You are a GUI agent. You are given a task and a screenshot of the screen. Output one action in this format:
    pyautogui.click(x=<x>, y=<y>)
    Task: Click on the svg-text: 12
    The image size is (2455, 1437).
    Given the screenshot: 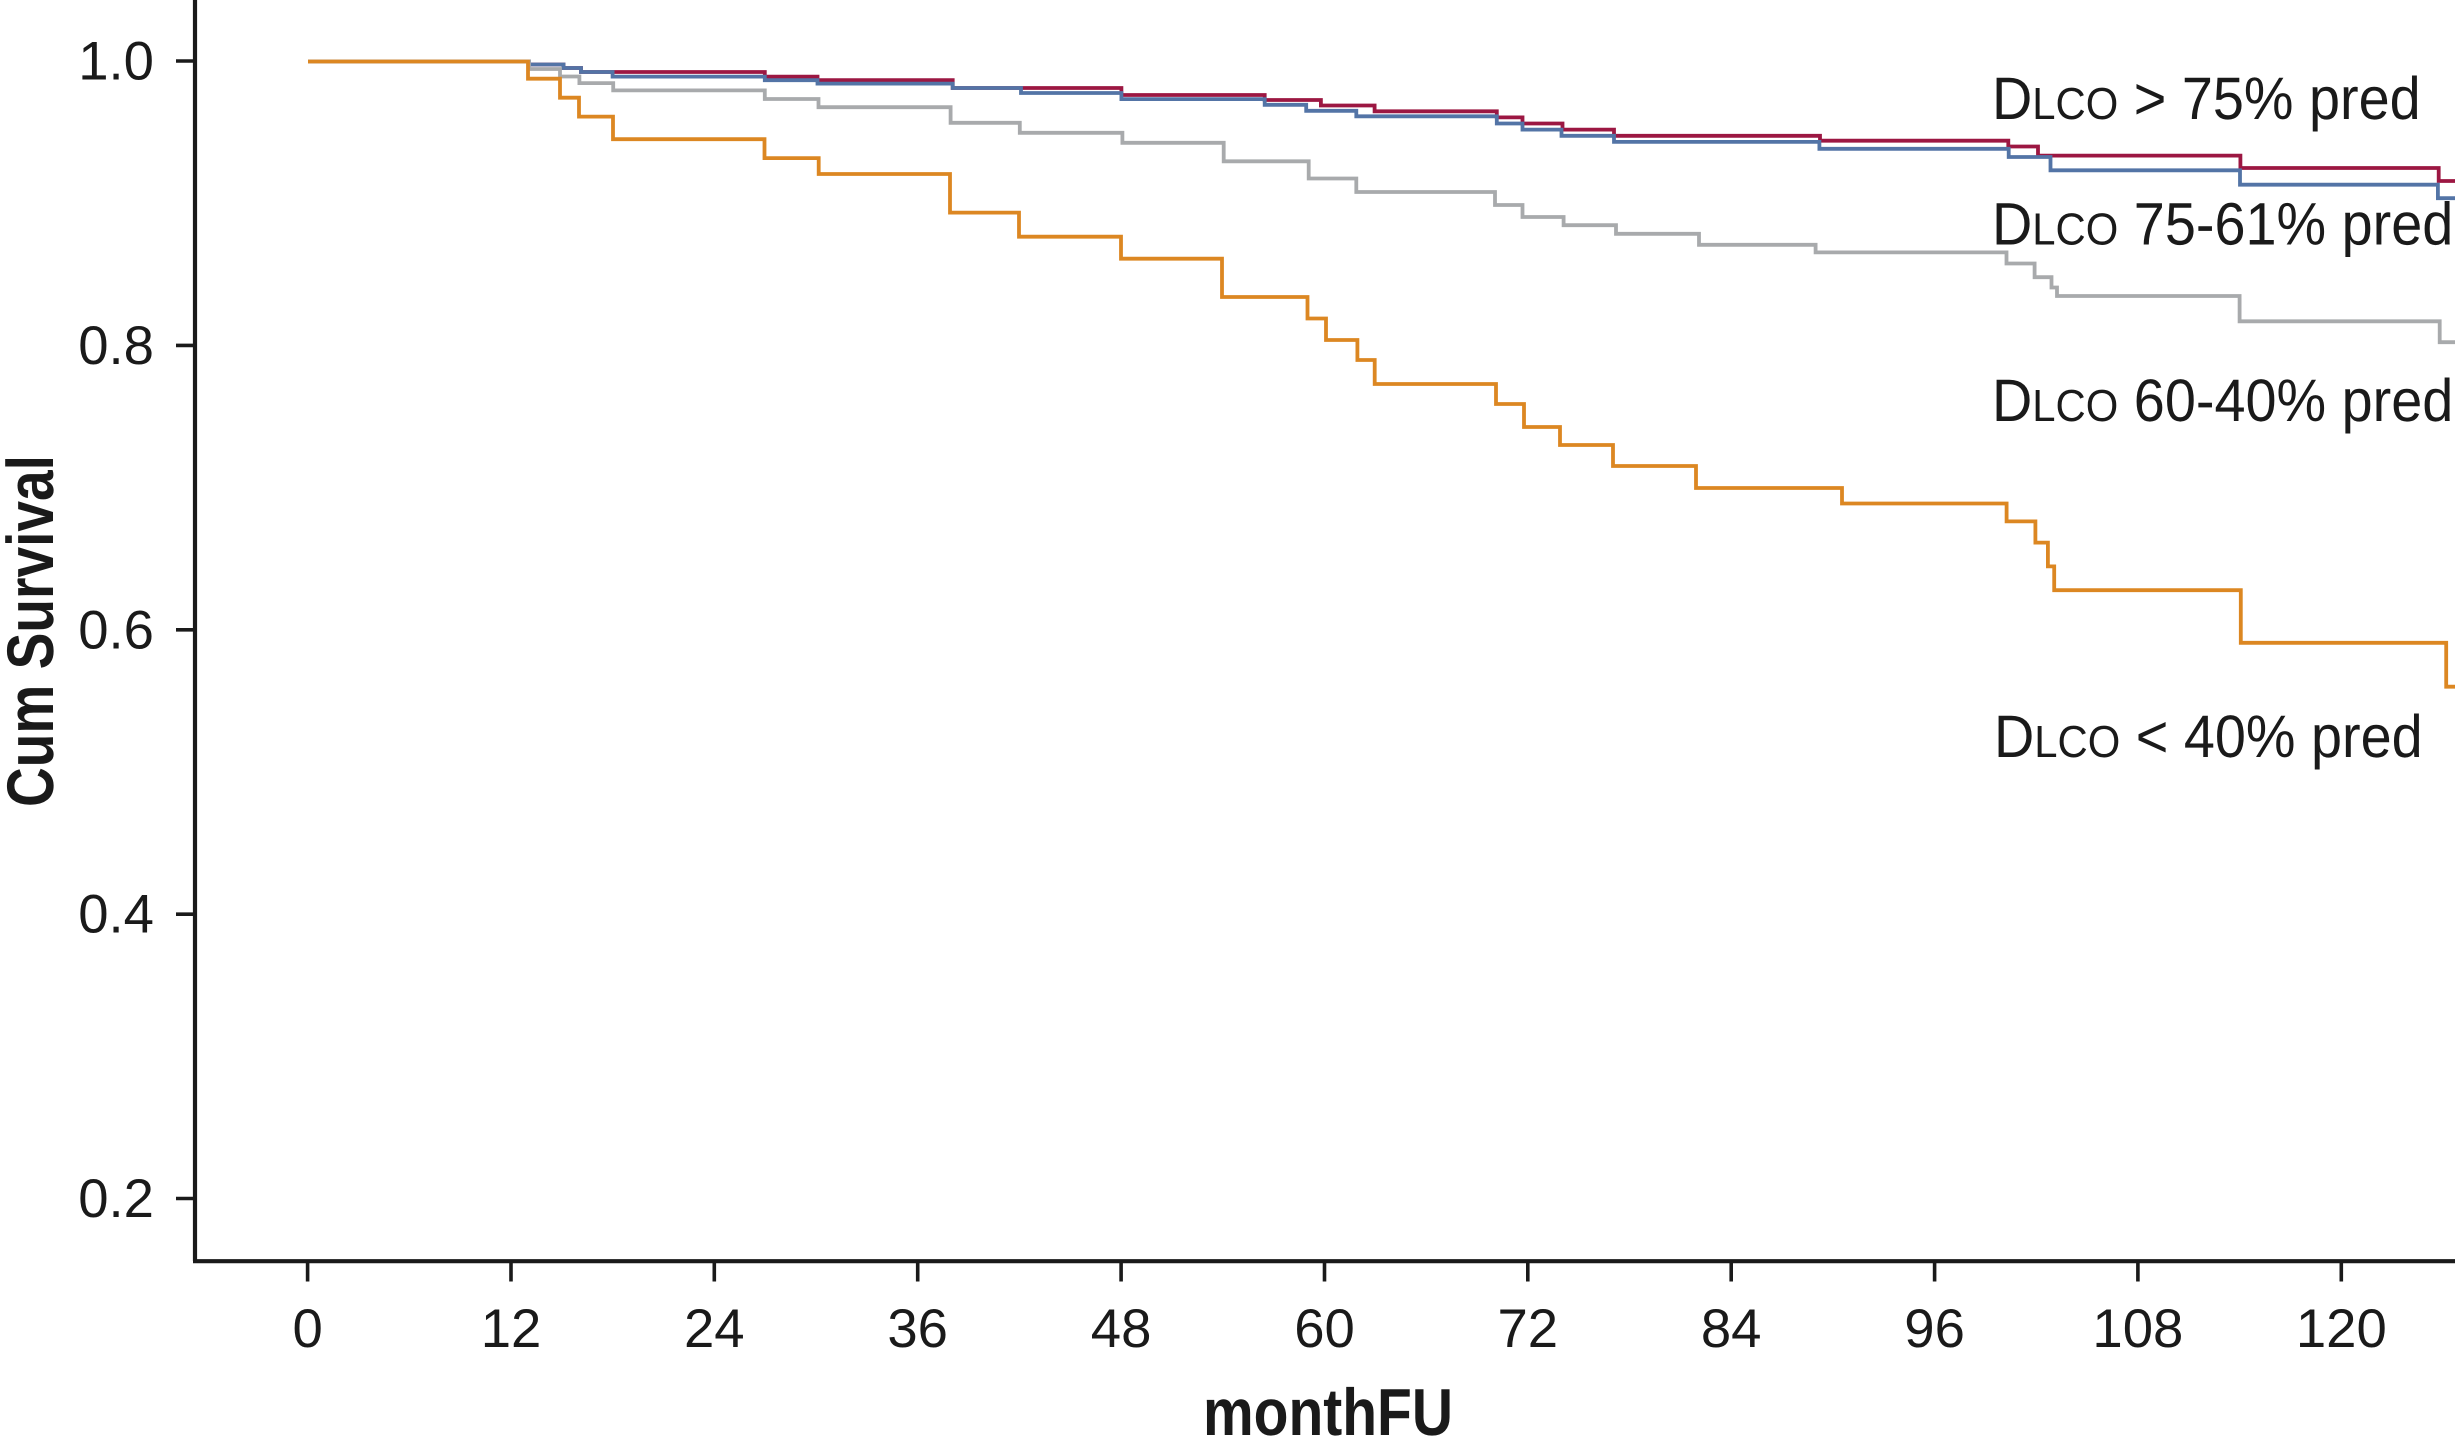 What is the action you would take?
    pyautogui.click(x=511, y=1328)
    